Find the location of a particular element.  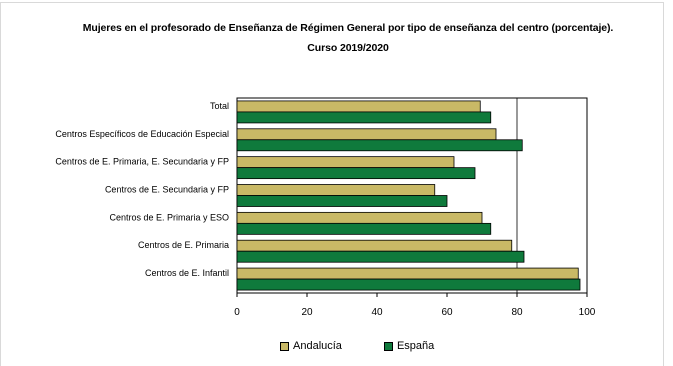

legend-label-espana: España is located at coordinates (415, 346).